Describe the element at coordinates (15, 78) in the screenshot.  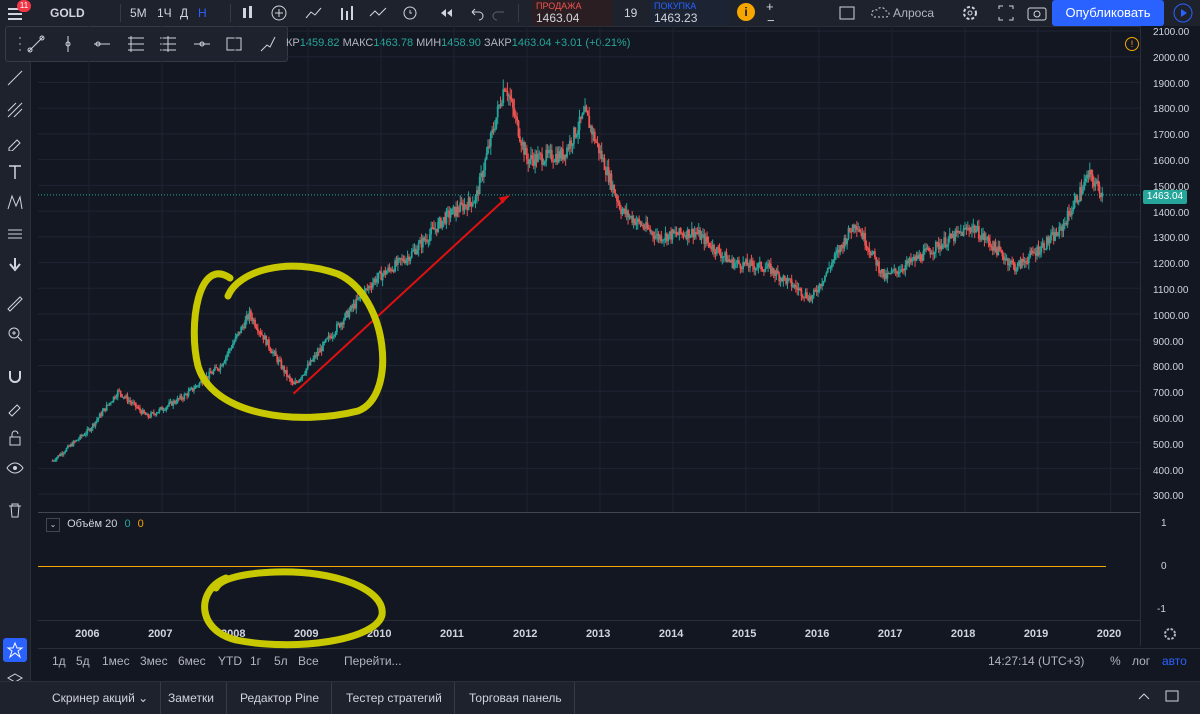
I see `trend-line-icon` at that location.